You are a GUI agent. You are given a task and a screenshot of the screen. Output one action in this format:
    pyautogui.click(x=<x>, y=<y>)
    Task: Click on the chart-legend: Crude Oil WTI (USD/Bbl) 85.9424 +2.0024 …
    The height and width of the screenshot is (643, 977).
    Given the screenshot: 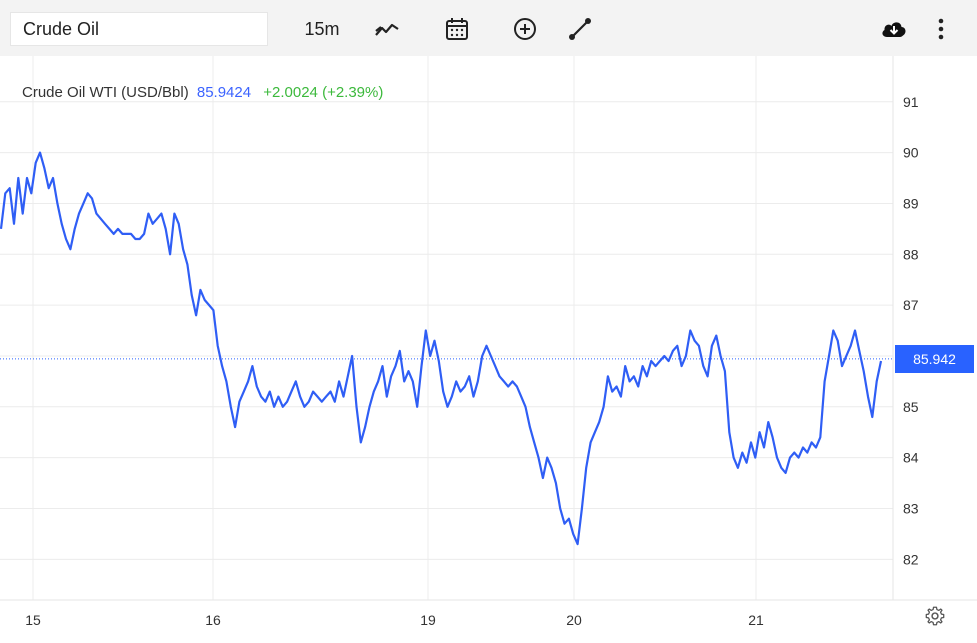 What is the action you would take?
    pyautogui.click(x=202, y=92)
    